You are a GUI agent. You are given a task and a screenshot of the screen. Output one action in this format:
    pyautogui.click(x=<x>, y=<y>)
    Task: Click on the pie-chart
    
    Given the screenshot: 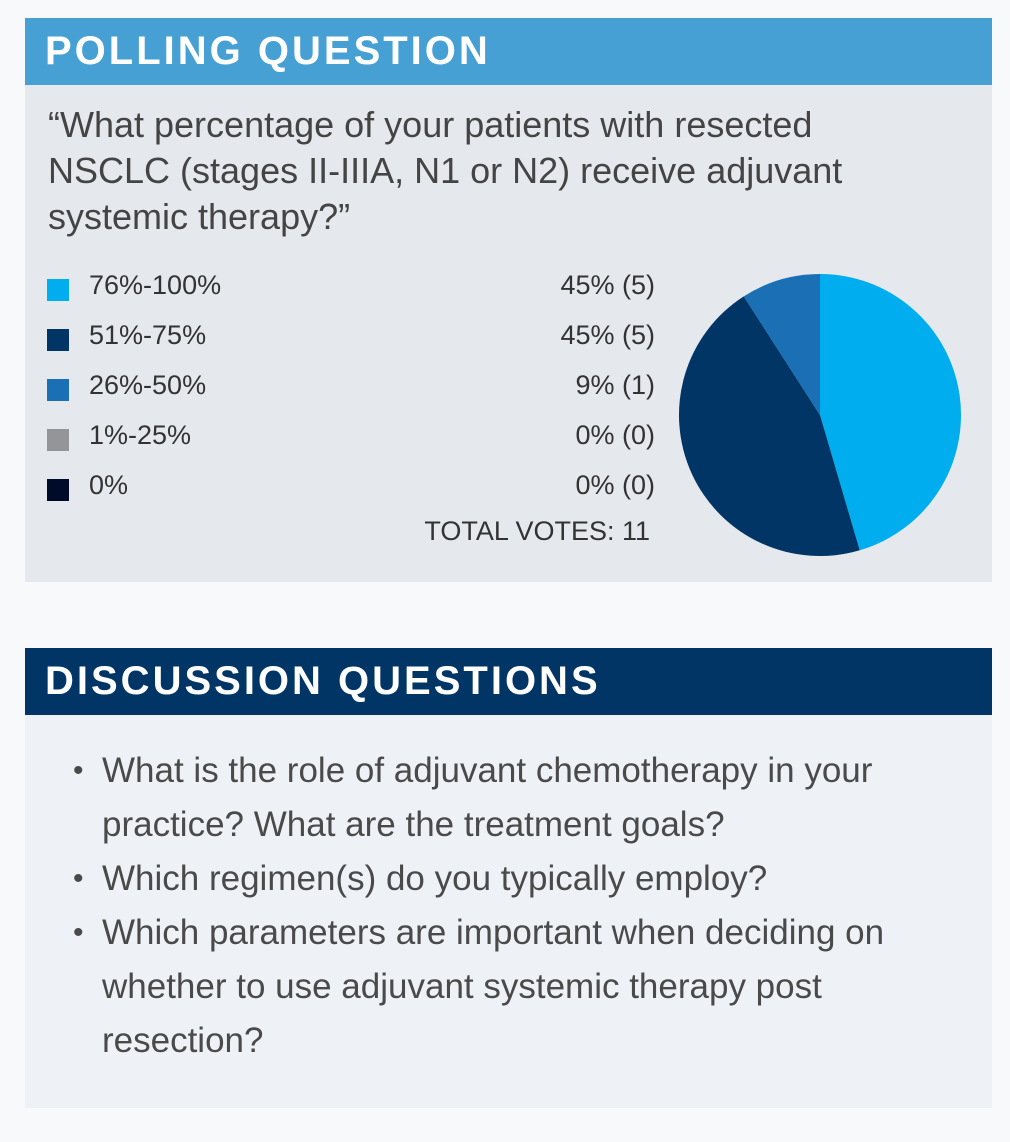 What is the action you would take?
    pyautogui.click(x=820, y=415)
    